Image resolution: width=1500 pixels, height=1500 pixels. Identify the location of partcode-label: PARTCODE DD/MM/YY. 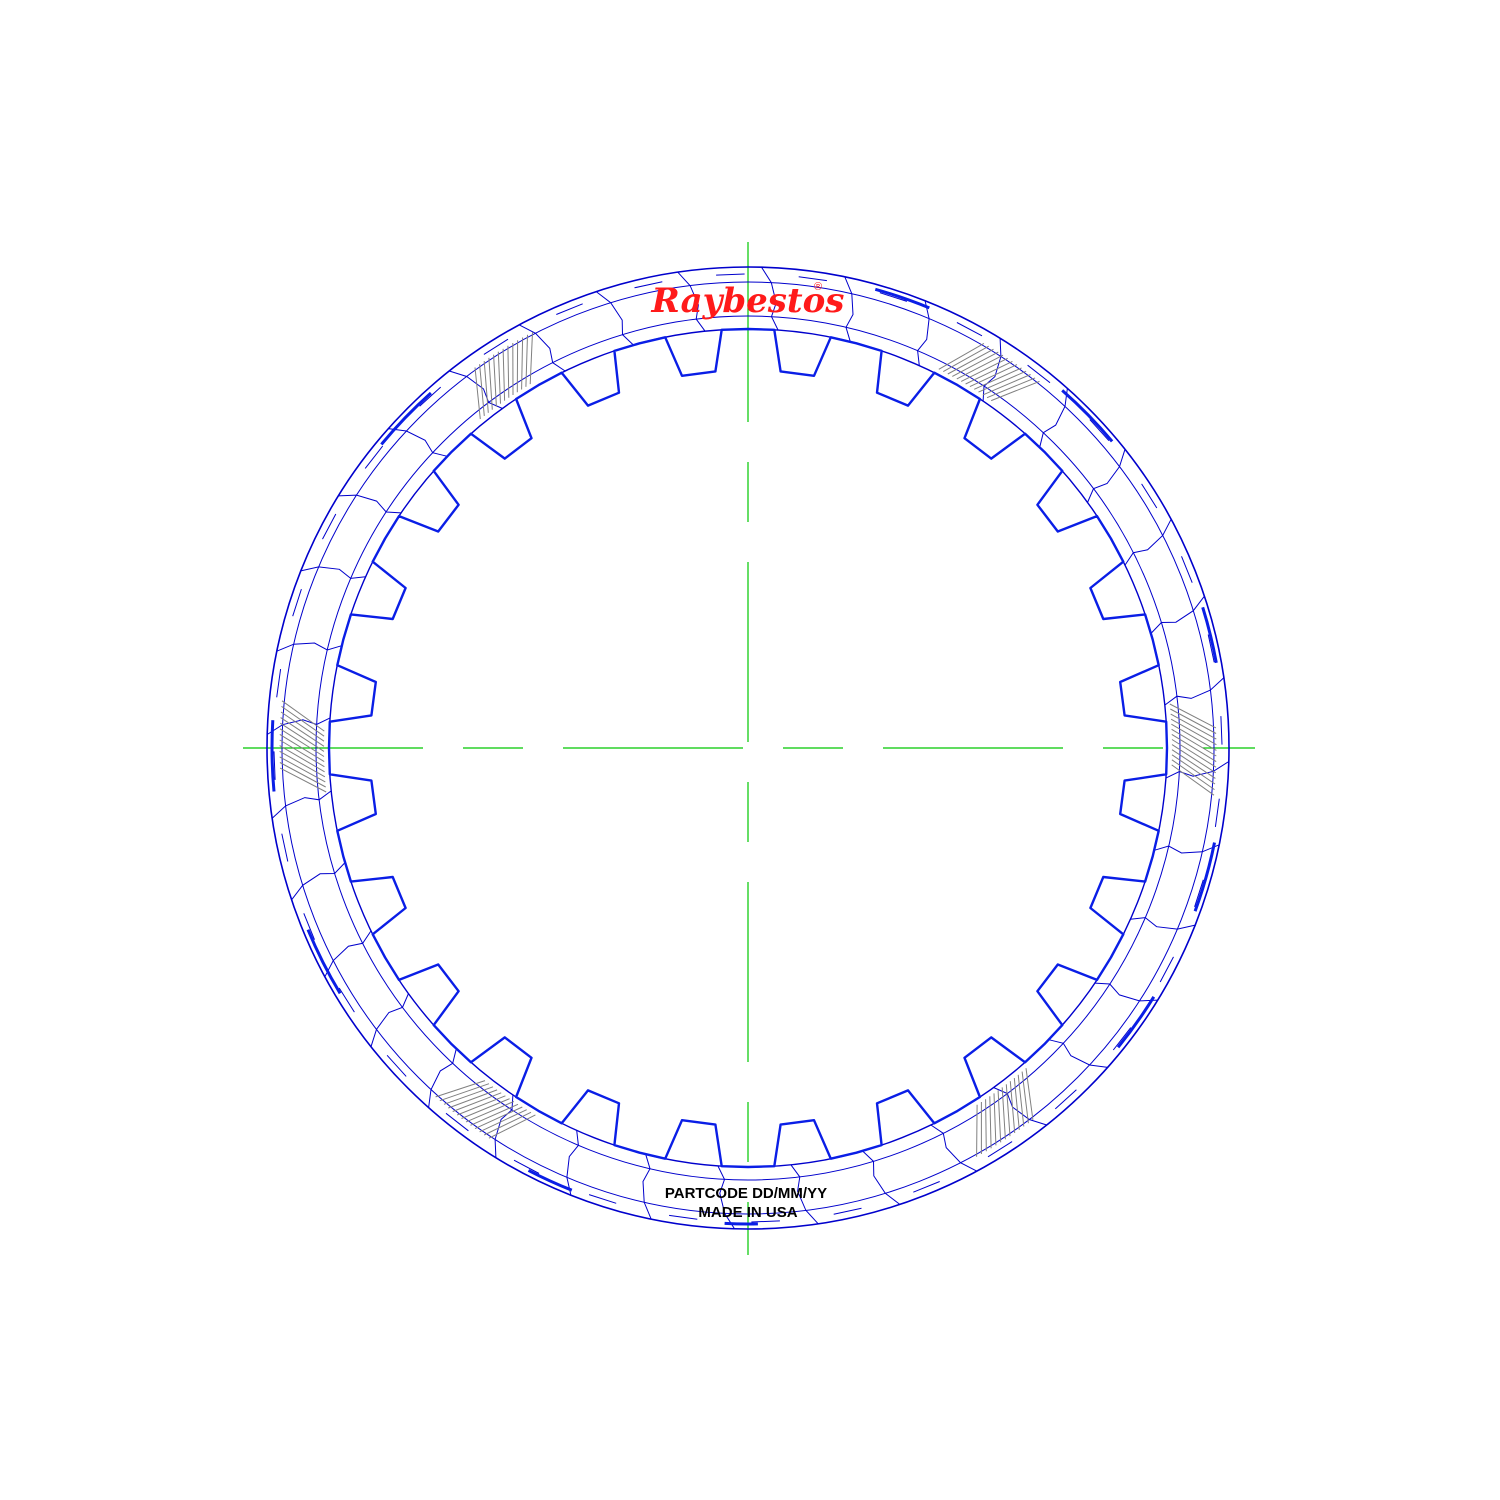
(746, 1193).